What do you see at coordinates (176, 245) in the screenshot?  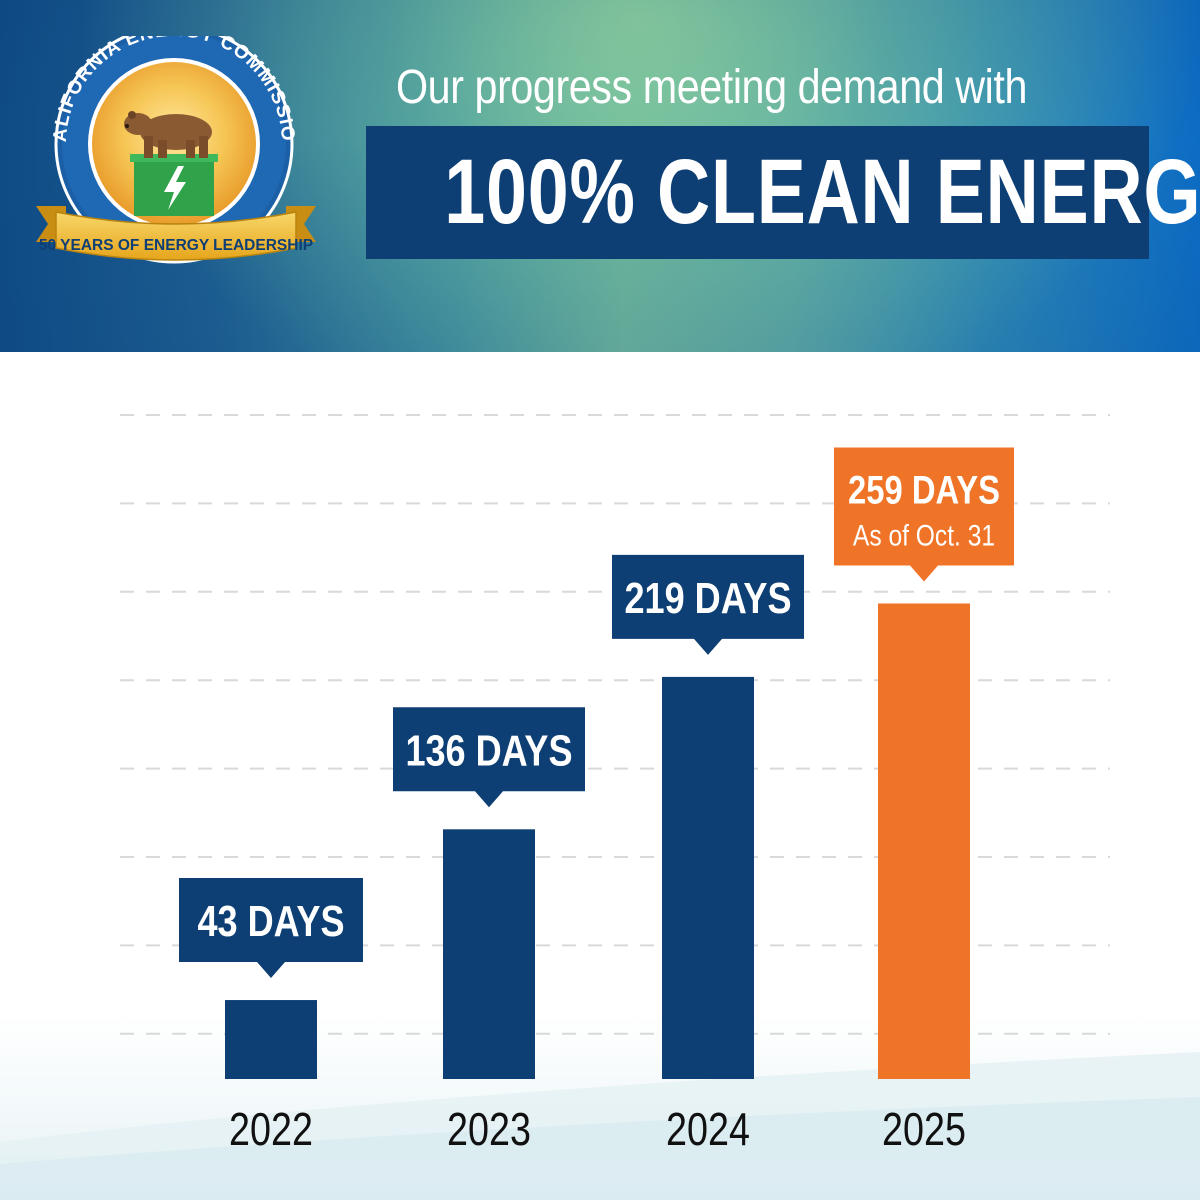 I see `seal-ribbon-text: 50 YEARS OF ENERGY LEADERSHIP` at bounding box center [176, 245].